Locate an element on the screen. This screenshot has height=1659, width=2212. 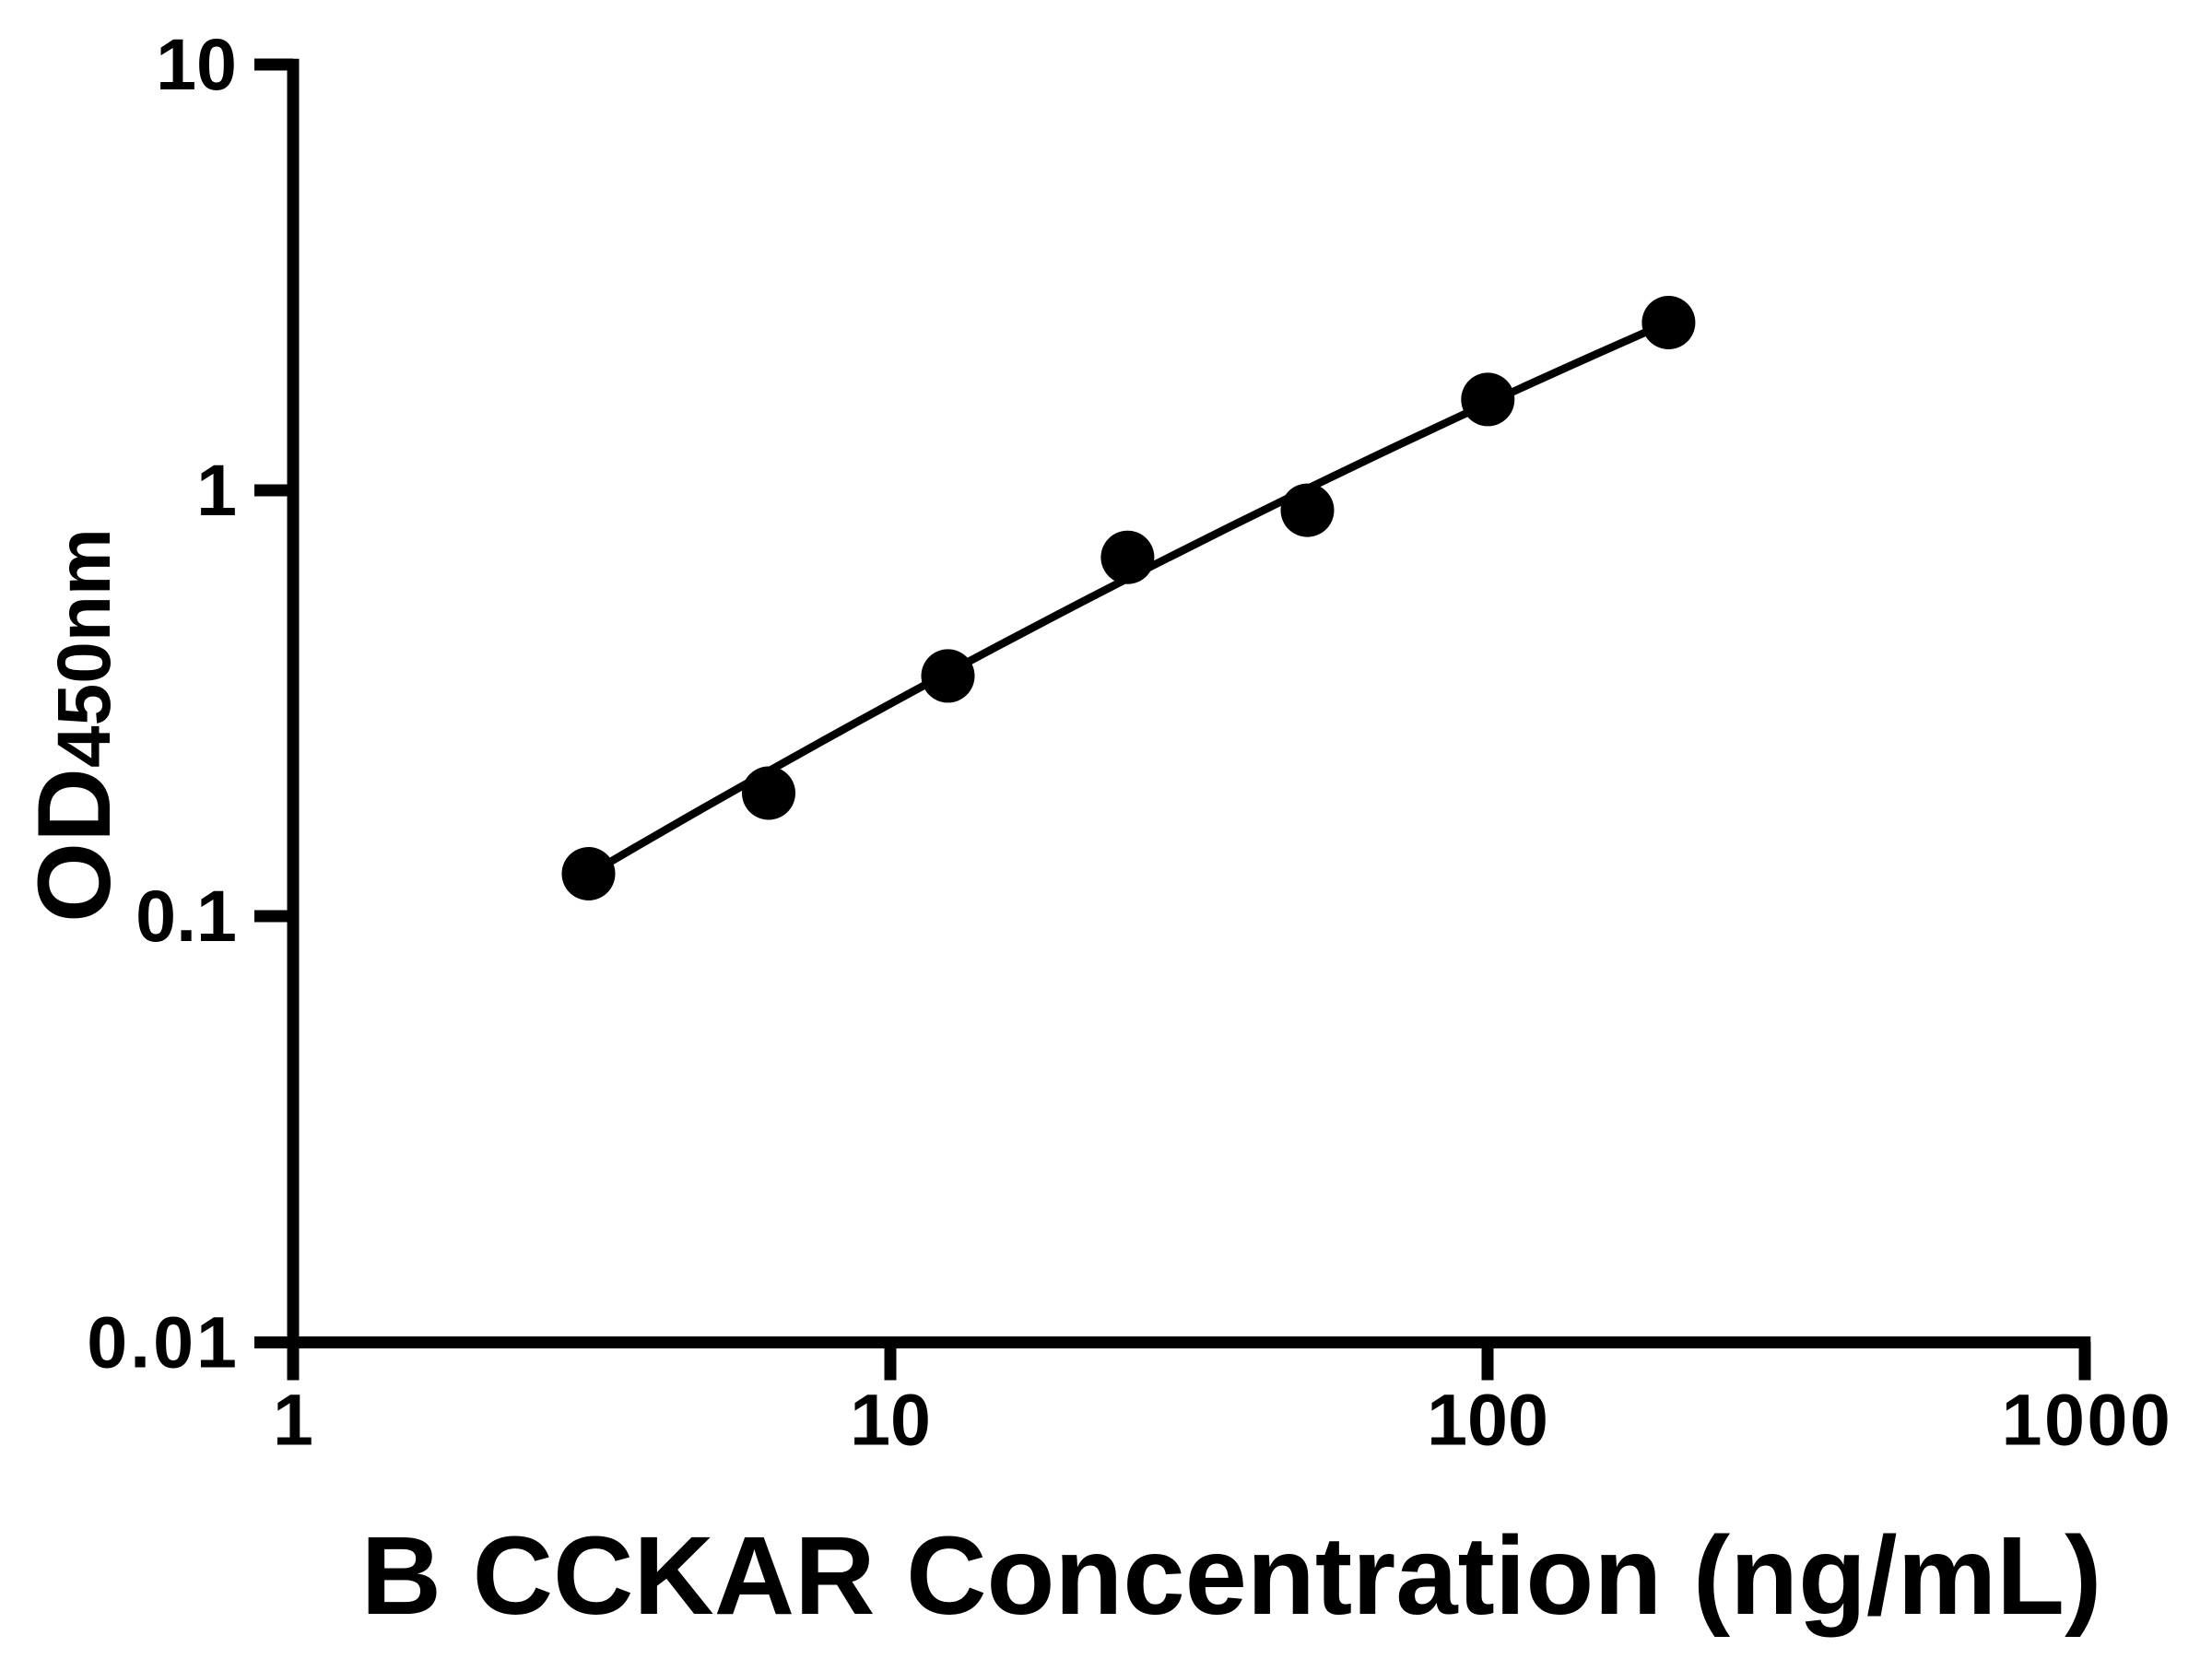
svg-text: 1000 is located at coordinates (2087, 1420).